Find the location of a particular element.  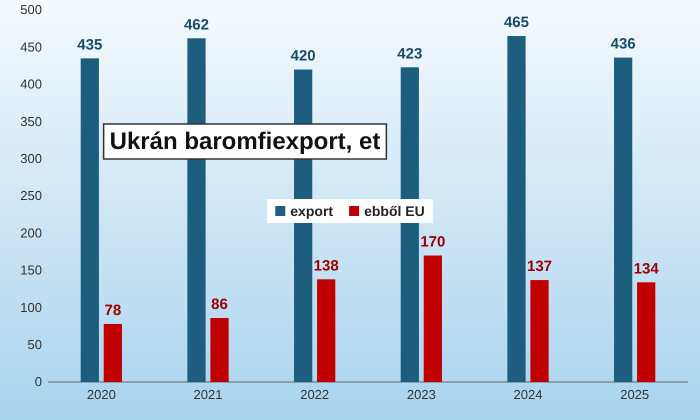

y-tick-label: 150 is located at coordinates (31, 270).